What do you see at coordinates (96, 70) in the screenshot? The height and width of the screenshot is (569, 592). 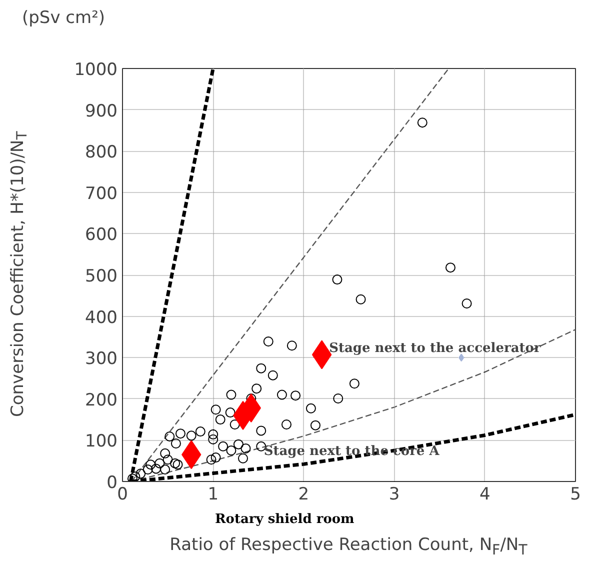 I see `y-tick-label: 1000` at bounding box center [96, 70].